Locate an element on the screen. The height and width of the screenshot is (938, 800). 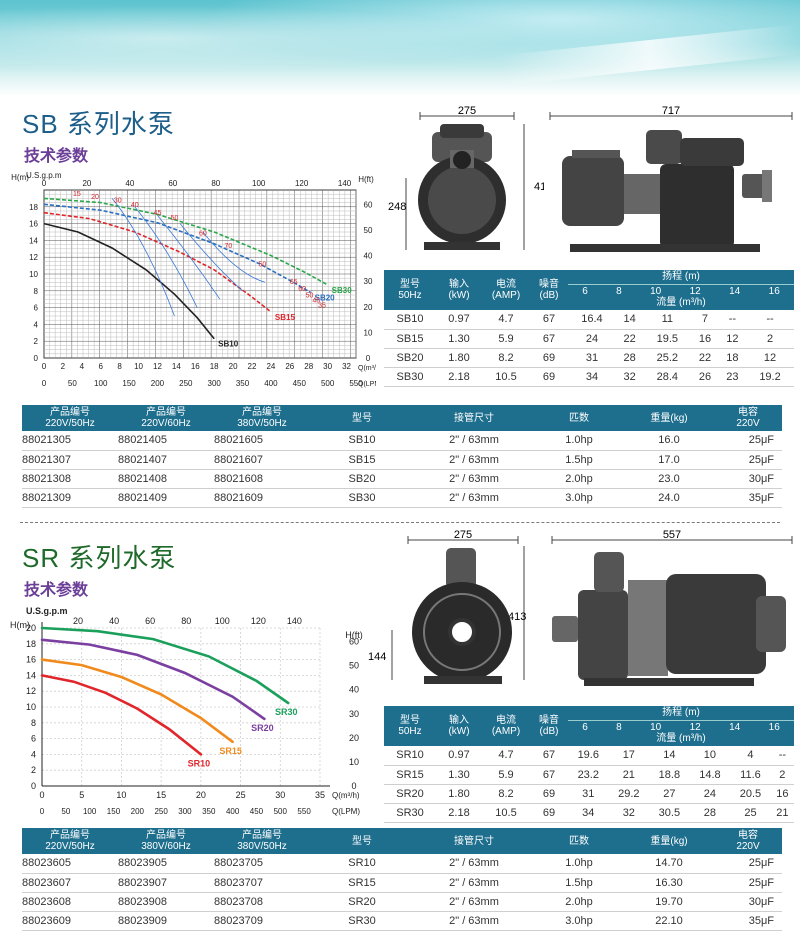
sr-xtick: 35 is located at coordinates (320, 795).